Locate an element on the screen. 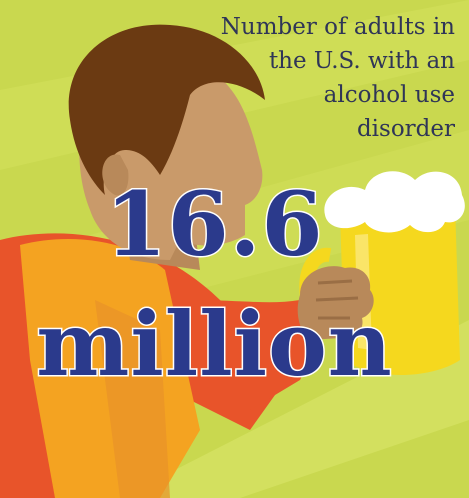 This screenshot has width=469, height=498. hand is located at coordinates (335, 303).